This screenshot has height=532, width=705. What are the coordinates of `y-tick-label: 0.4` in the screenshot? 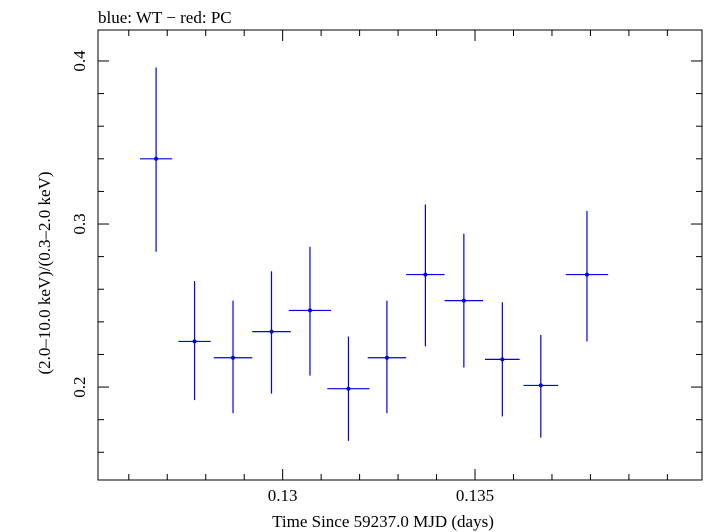 It's located at (79, 61).